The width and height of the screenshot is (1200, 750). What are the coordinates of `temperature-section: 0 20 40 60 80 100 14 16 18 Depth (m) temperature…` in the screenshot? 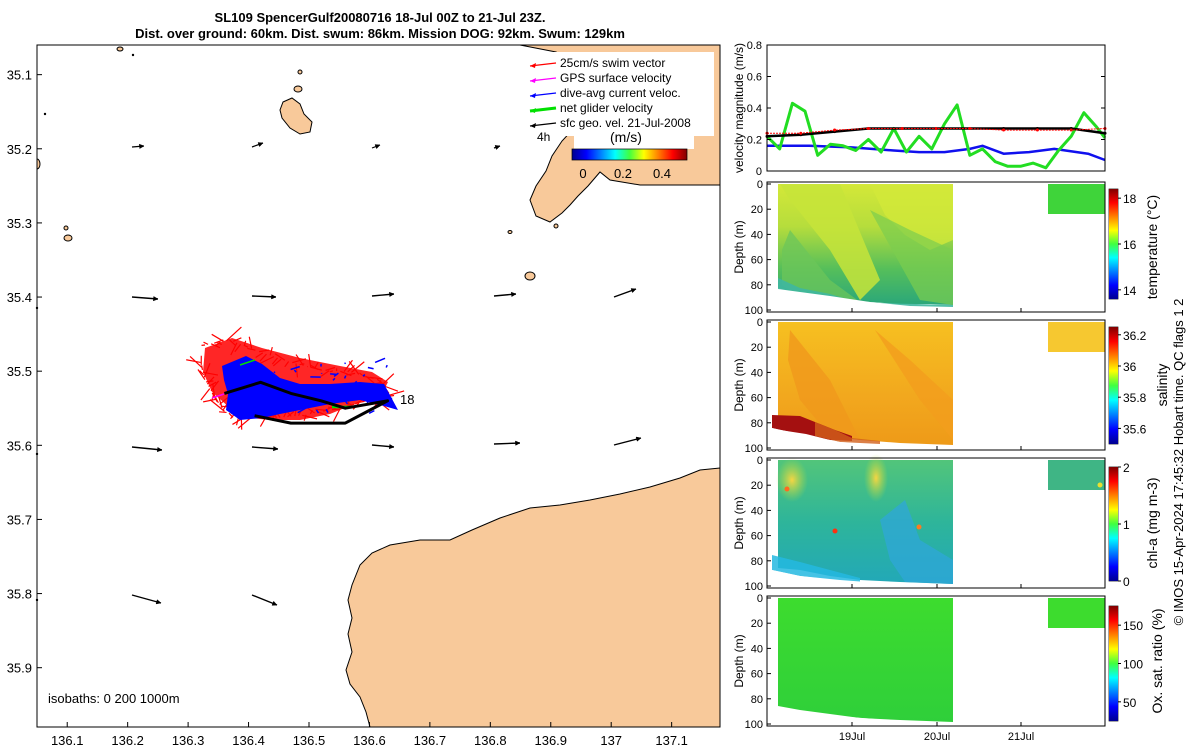 It's located at (946, 248).